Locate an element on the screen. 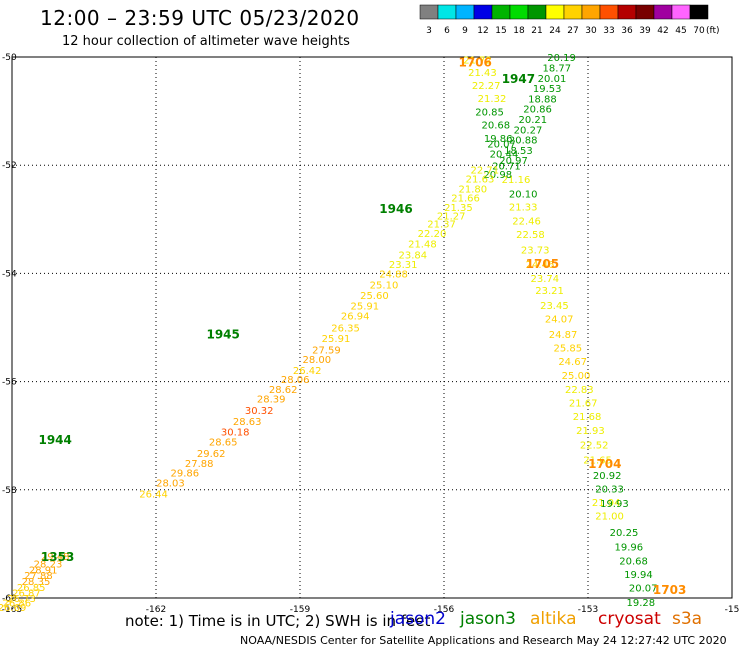 This screenshot has width=740, height=650. swh-value-label: 23.84 is located at coordinates (412, 255).